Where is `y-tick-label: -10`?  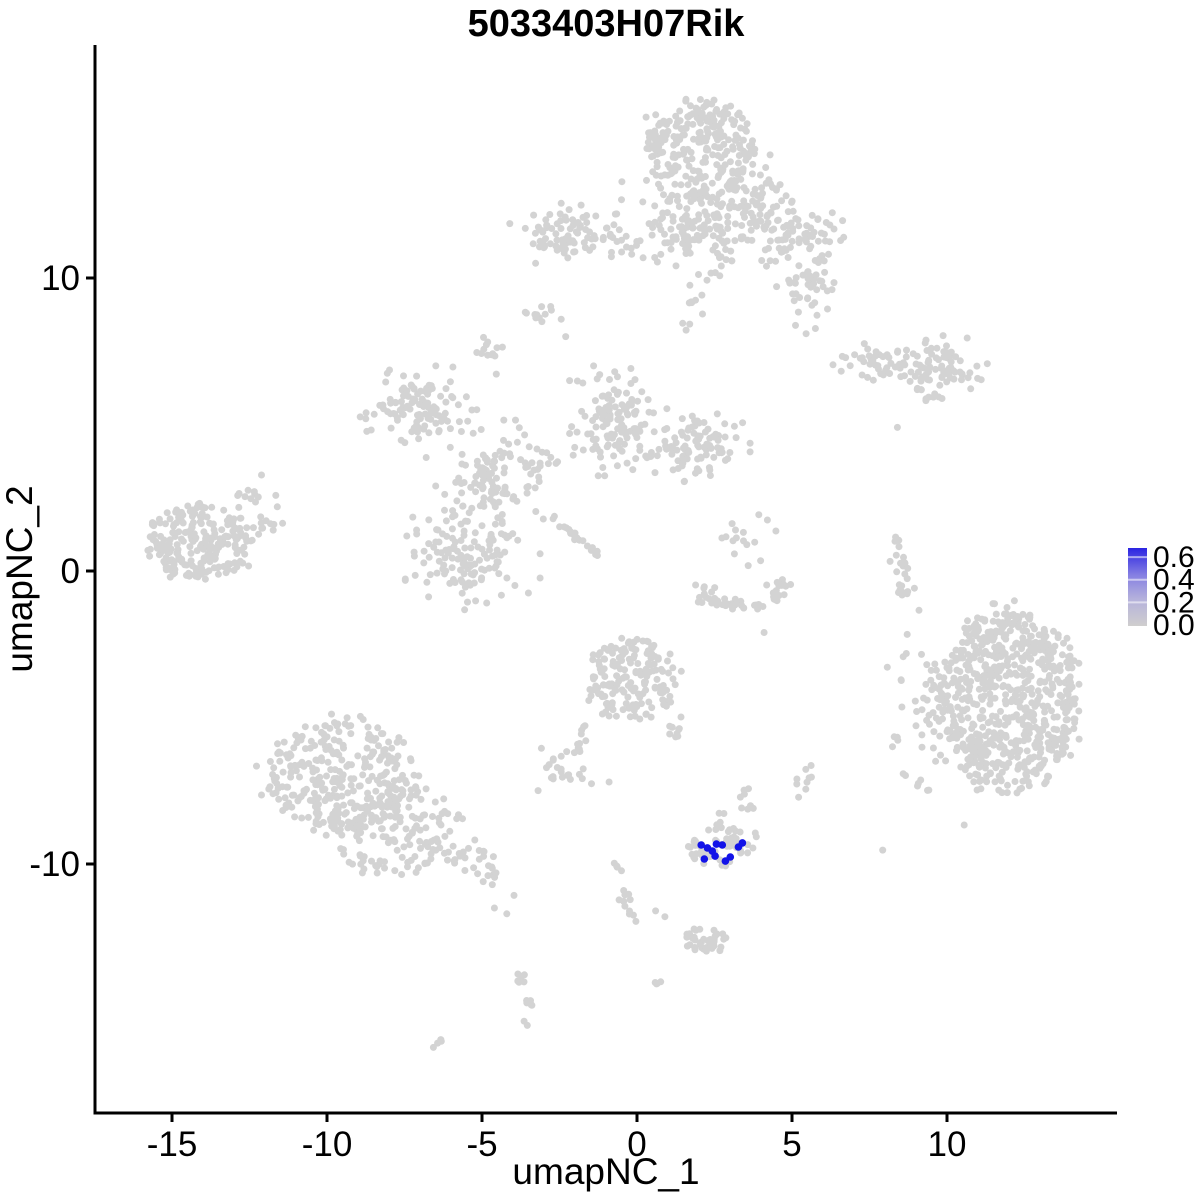
y-tick-label: -10 is located at coordinates (54, 864).